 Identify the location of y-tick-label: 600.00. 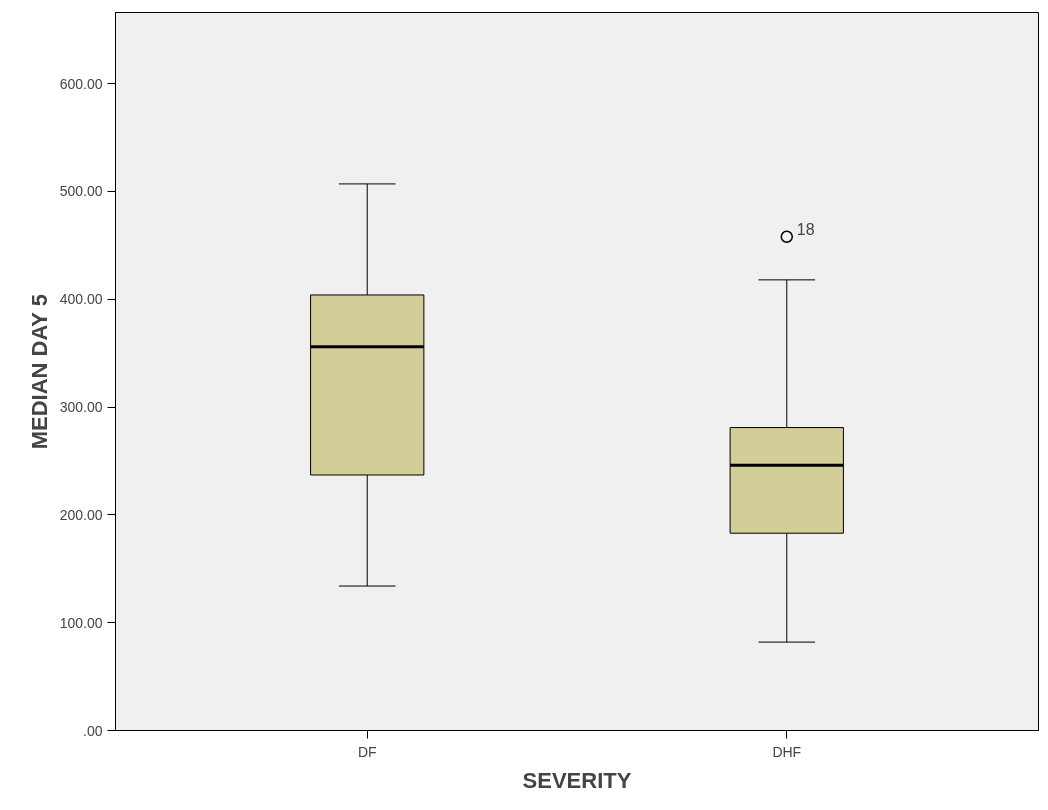
(81, 83).